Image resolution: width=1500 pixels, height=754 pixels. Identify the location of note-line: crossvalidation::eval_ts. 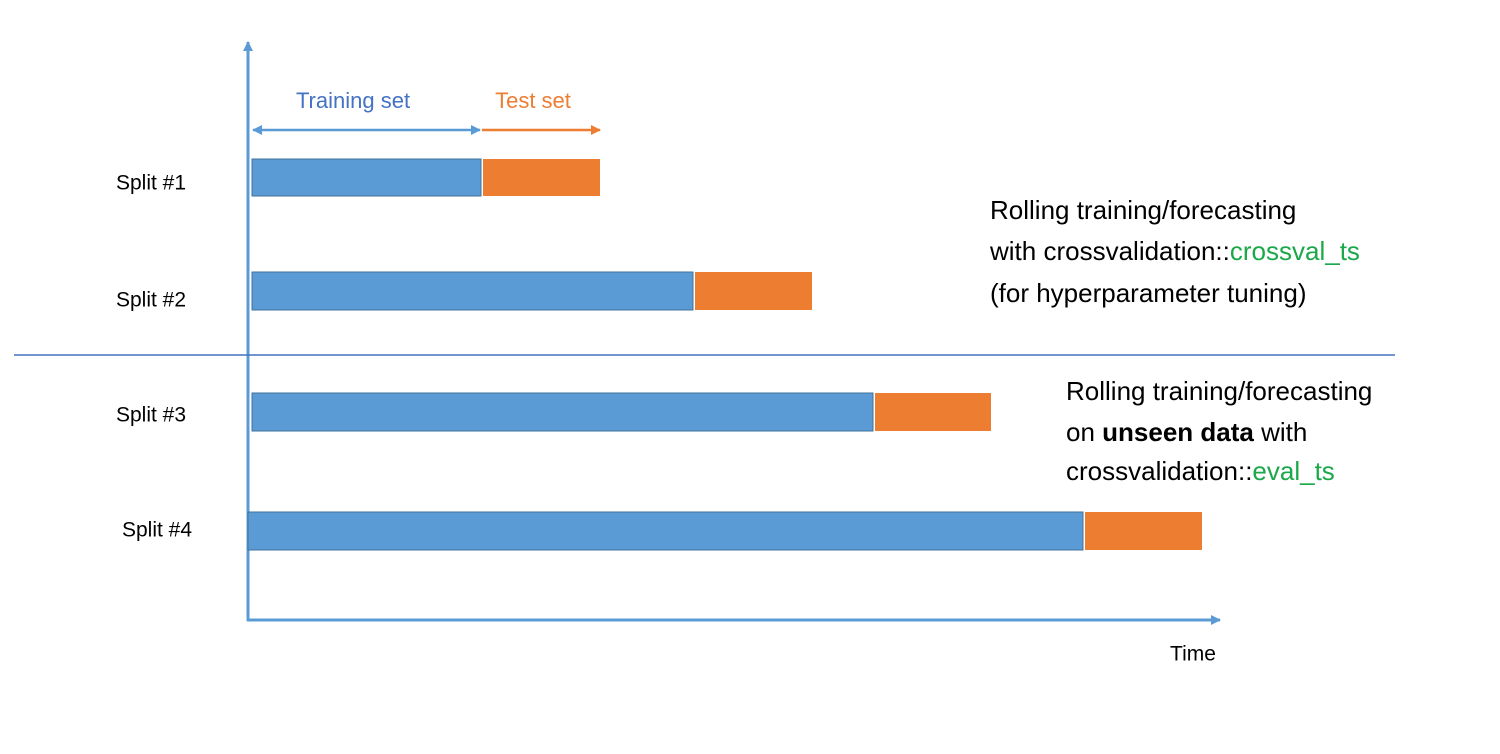
(1200, 471).